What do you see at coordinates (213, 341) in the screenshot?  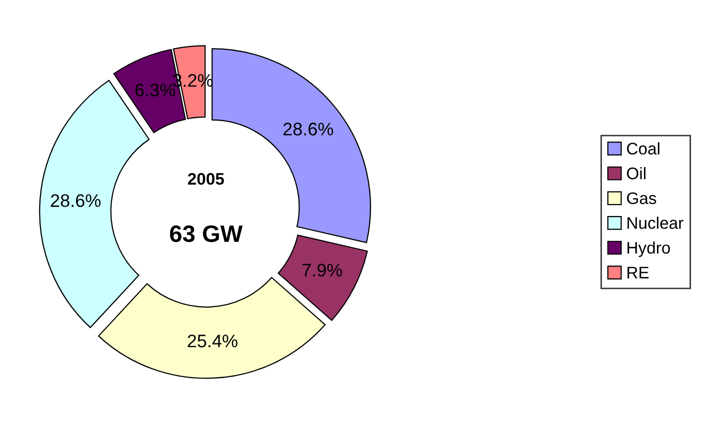 I see `data-label: 25.4%` at bounding box center [213, 341].